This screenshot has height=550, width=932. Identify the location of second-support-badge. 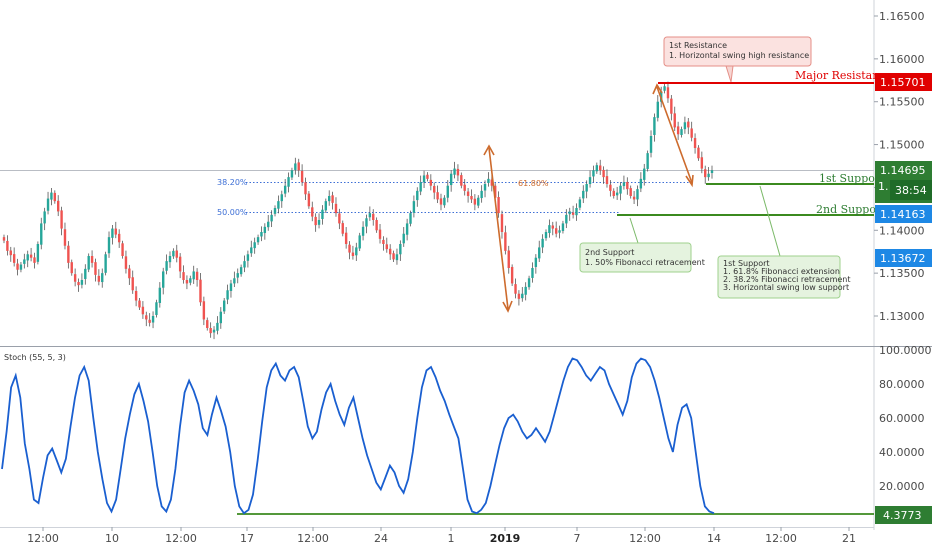
(903, 214).